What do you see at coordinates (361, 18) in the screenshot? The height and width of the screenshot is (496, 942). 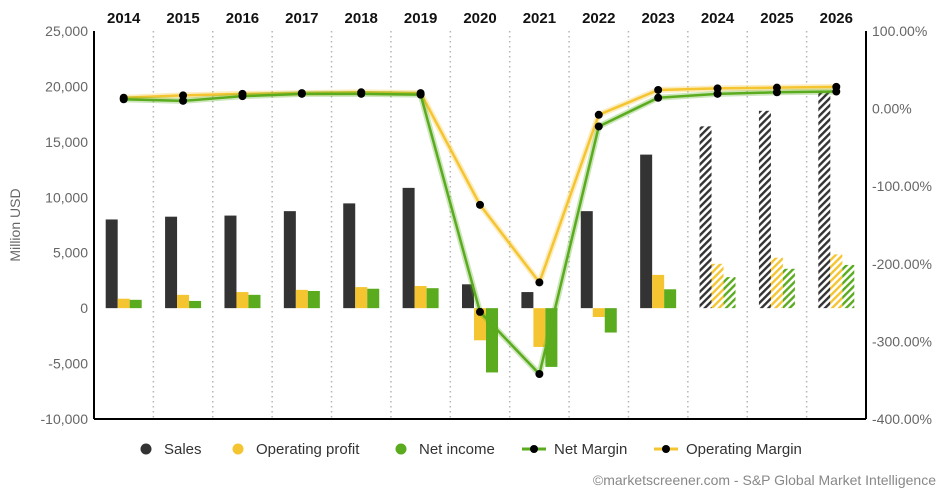 I see `year-label-2018: 2018` at bounding box center [361, 18].